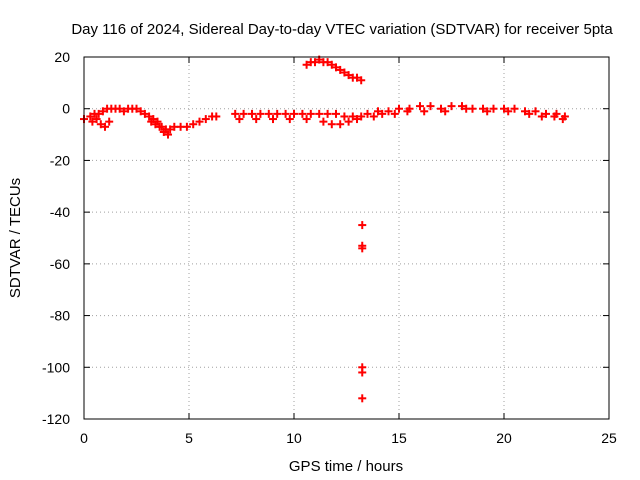 The image size is (640, 480). I want to click on y-tick-label: -40, so click(60, 212).